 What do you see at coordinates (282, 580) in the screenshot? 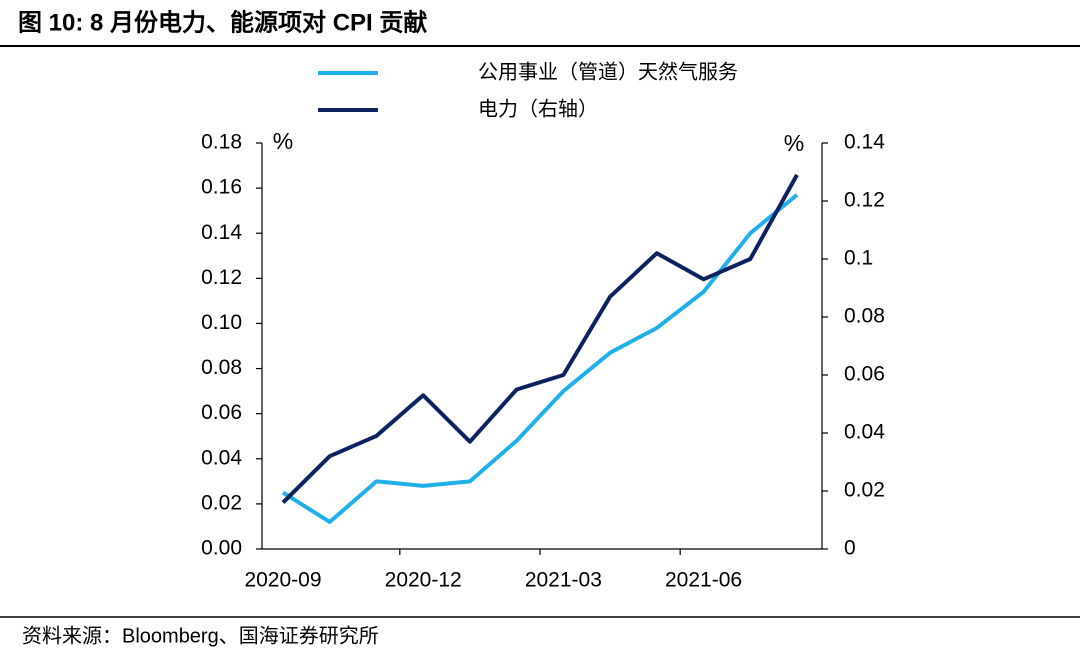
I see `x-tick-label: 2020-09` at bounding box center [282, 580].